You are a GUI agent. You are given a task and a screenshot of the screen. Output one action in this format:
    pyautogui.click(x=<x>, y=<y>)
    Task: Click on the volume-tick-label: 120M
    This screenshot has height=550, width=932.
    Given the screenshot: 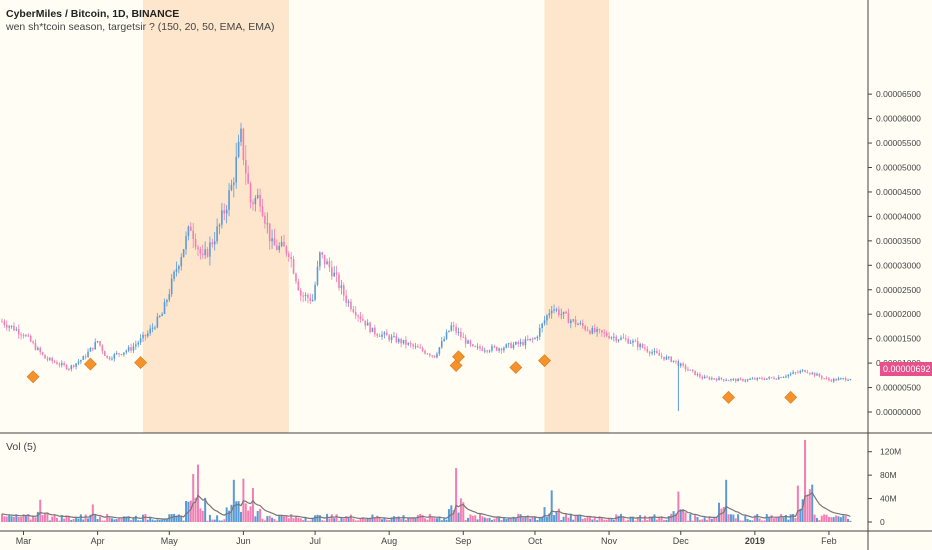 What is the action you would take?
    pyautogui.click(x=890, y=452)
    